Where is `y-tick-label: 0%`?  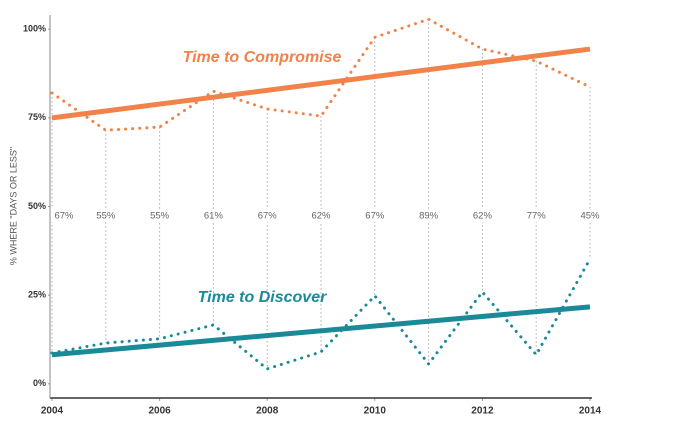 y-tick-label: 0% is located at coordinates (39, 383).